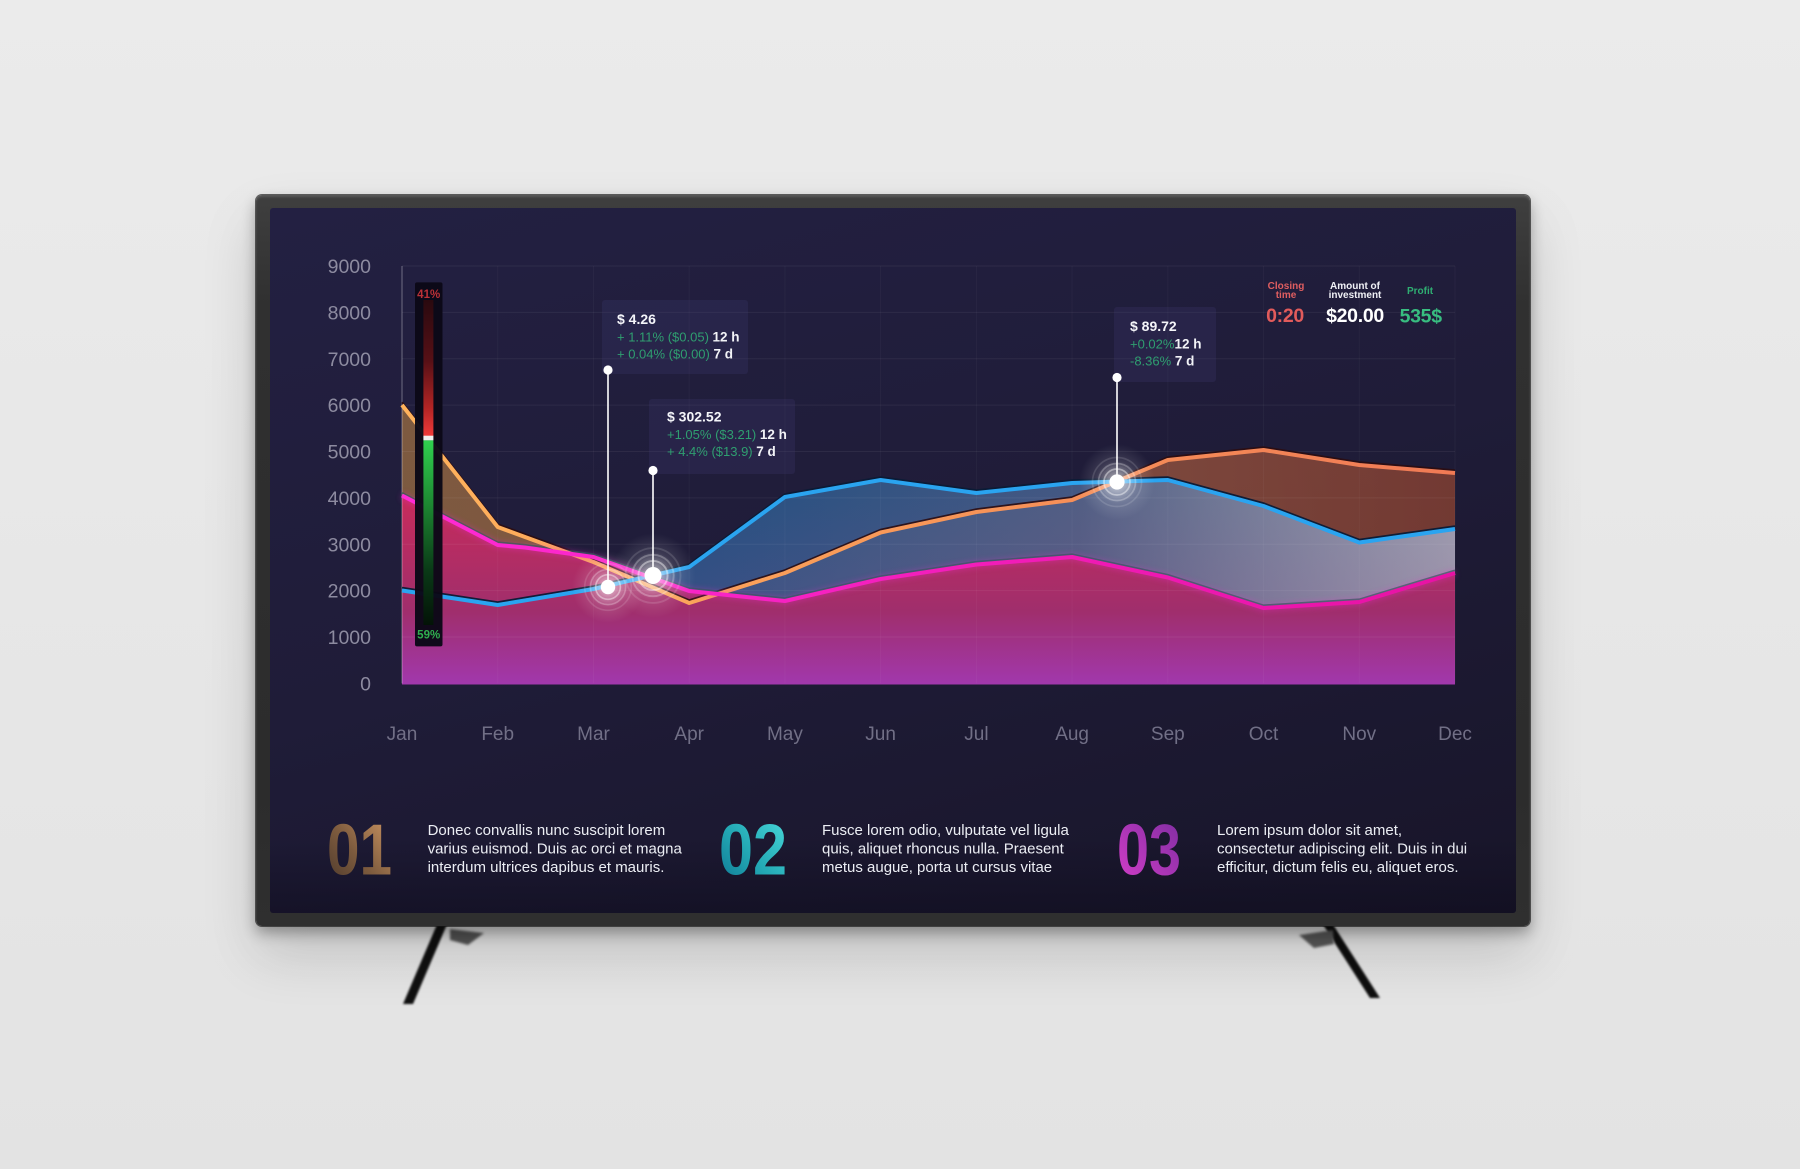 The image size is (1800, 1169). Describe the element at coordinates (721, 451) in the screenshot. I see `svg-text: + 4.4% ($13.9) 7 d` at that location.